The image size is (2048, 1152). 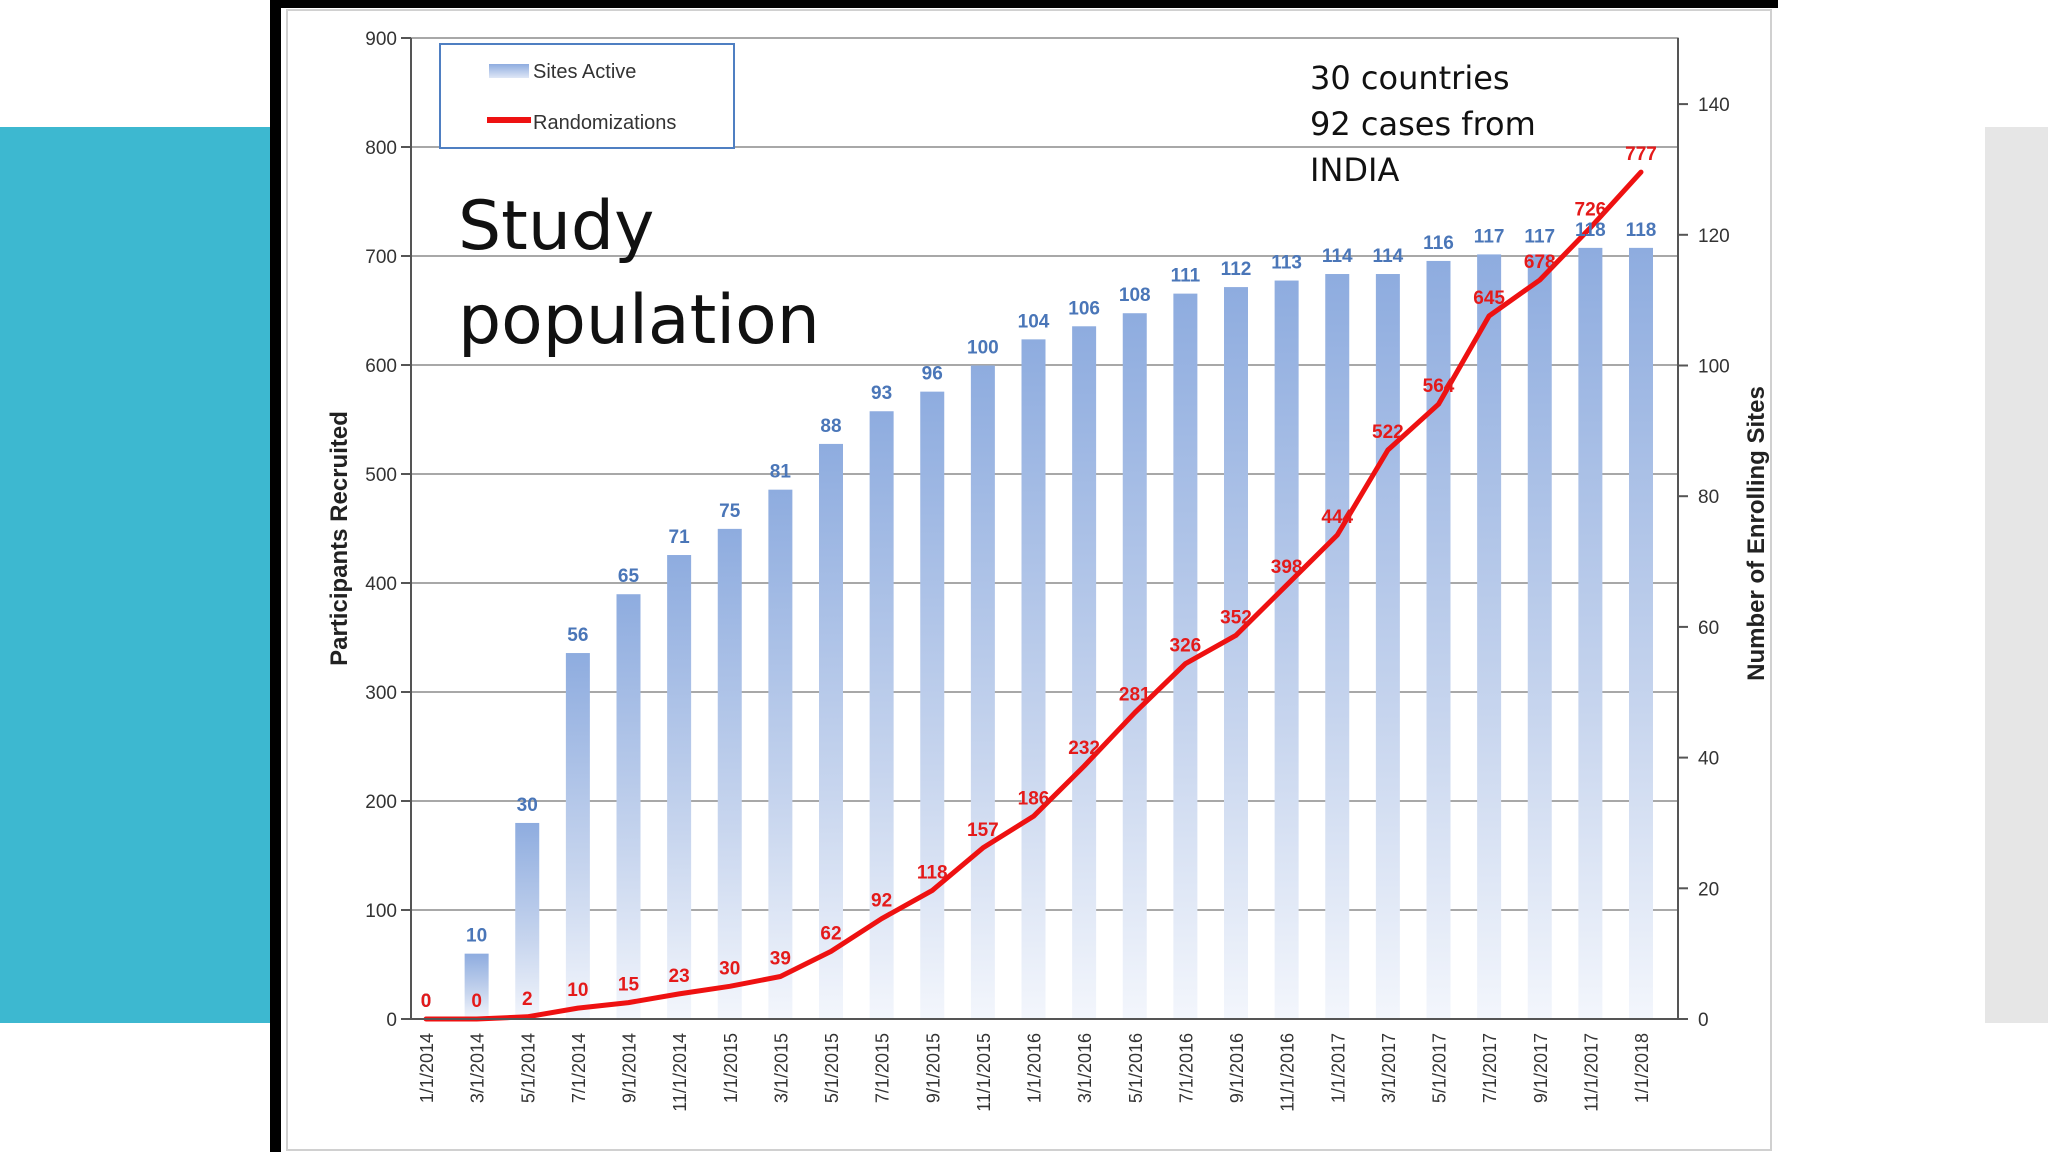 What do you see at coordinates (1186, 276) in the screenshot?
I see `sites-active-data-label: 111` at bounding box center [1186, 276].